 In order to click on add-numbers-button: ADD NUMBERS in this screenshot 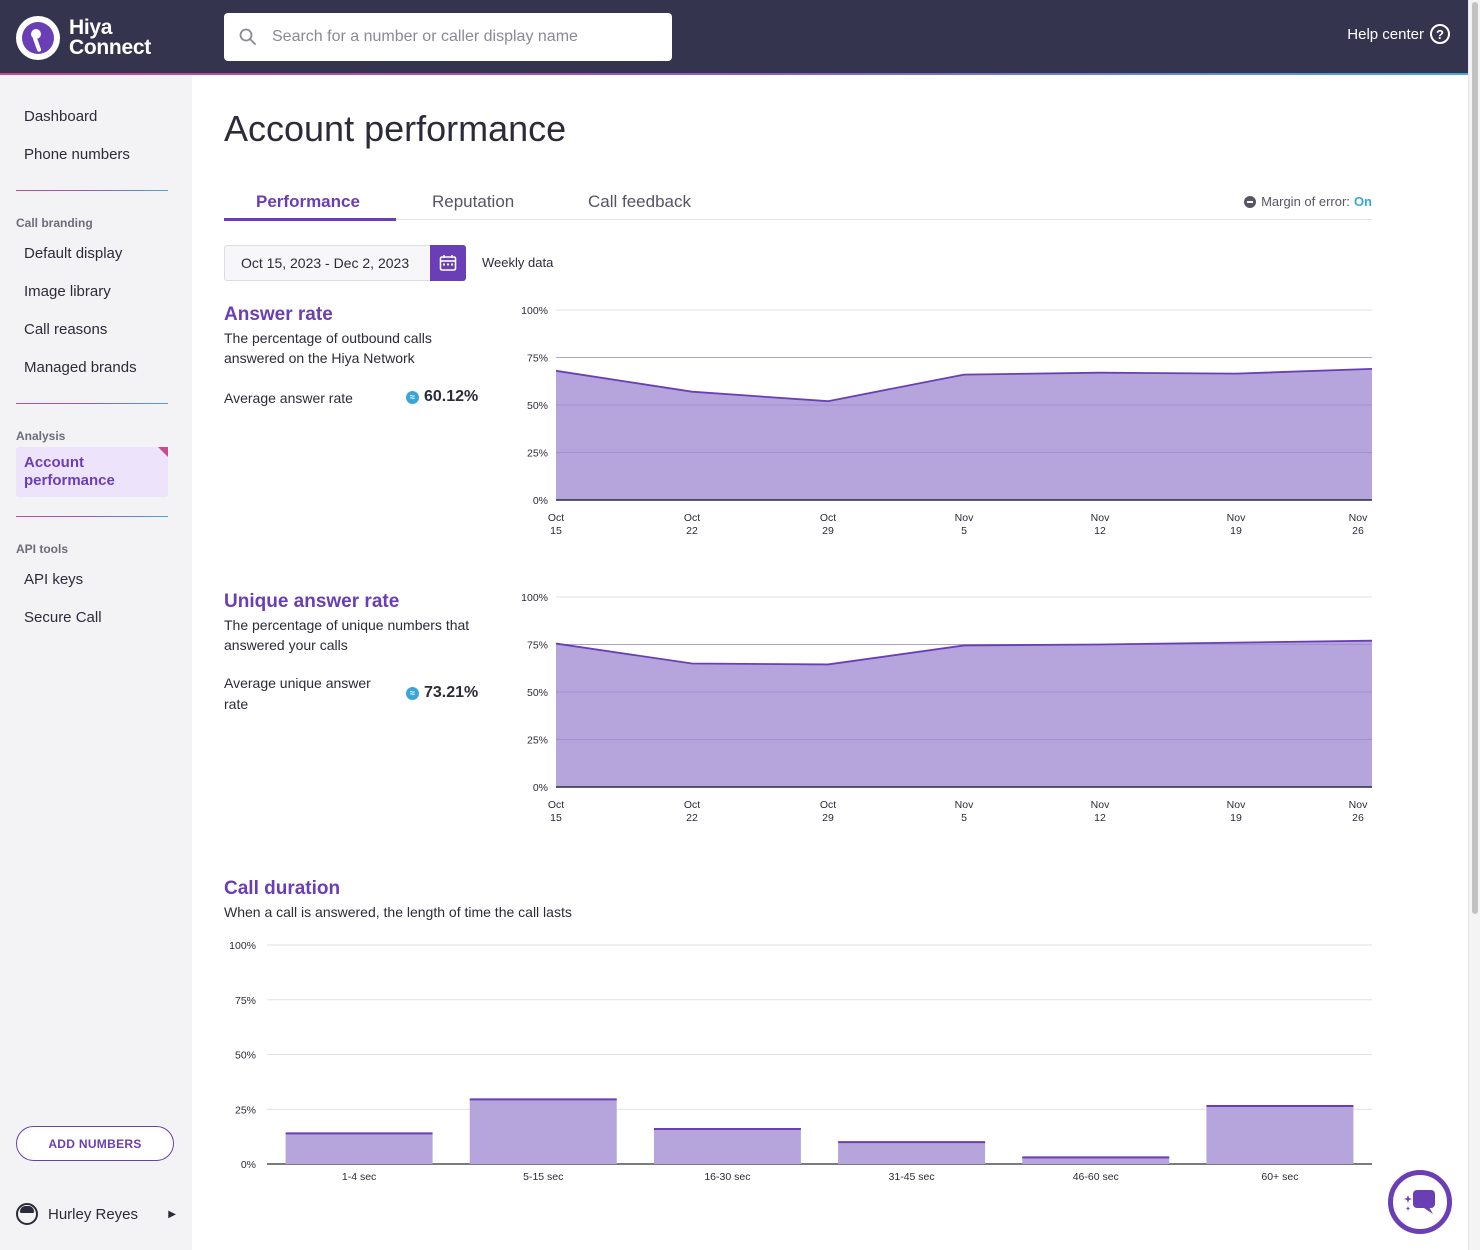, I will do `click(95, 1143)`.